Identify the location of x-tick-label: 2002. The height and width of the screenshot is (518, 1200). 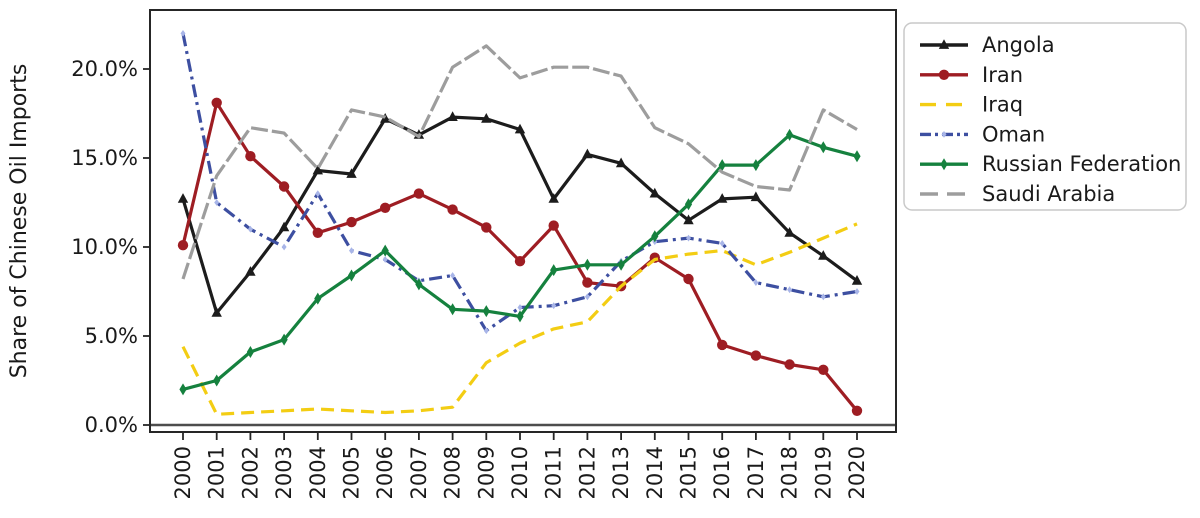
(250, 472).